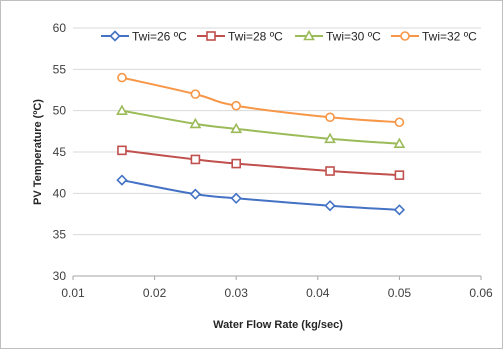 This screenshot has width=503, height=349. I want to click on x-axis-title: Water Flow Rate (kg/sec), so click(278, 325).